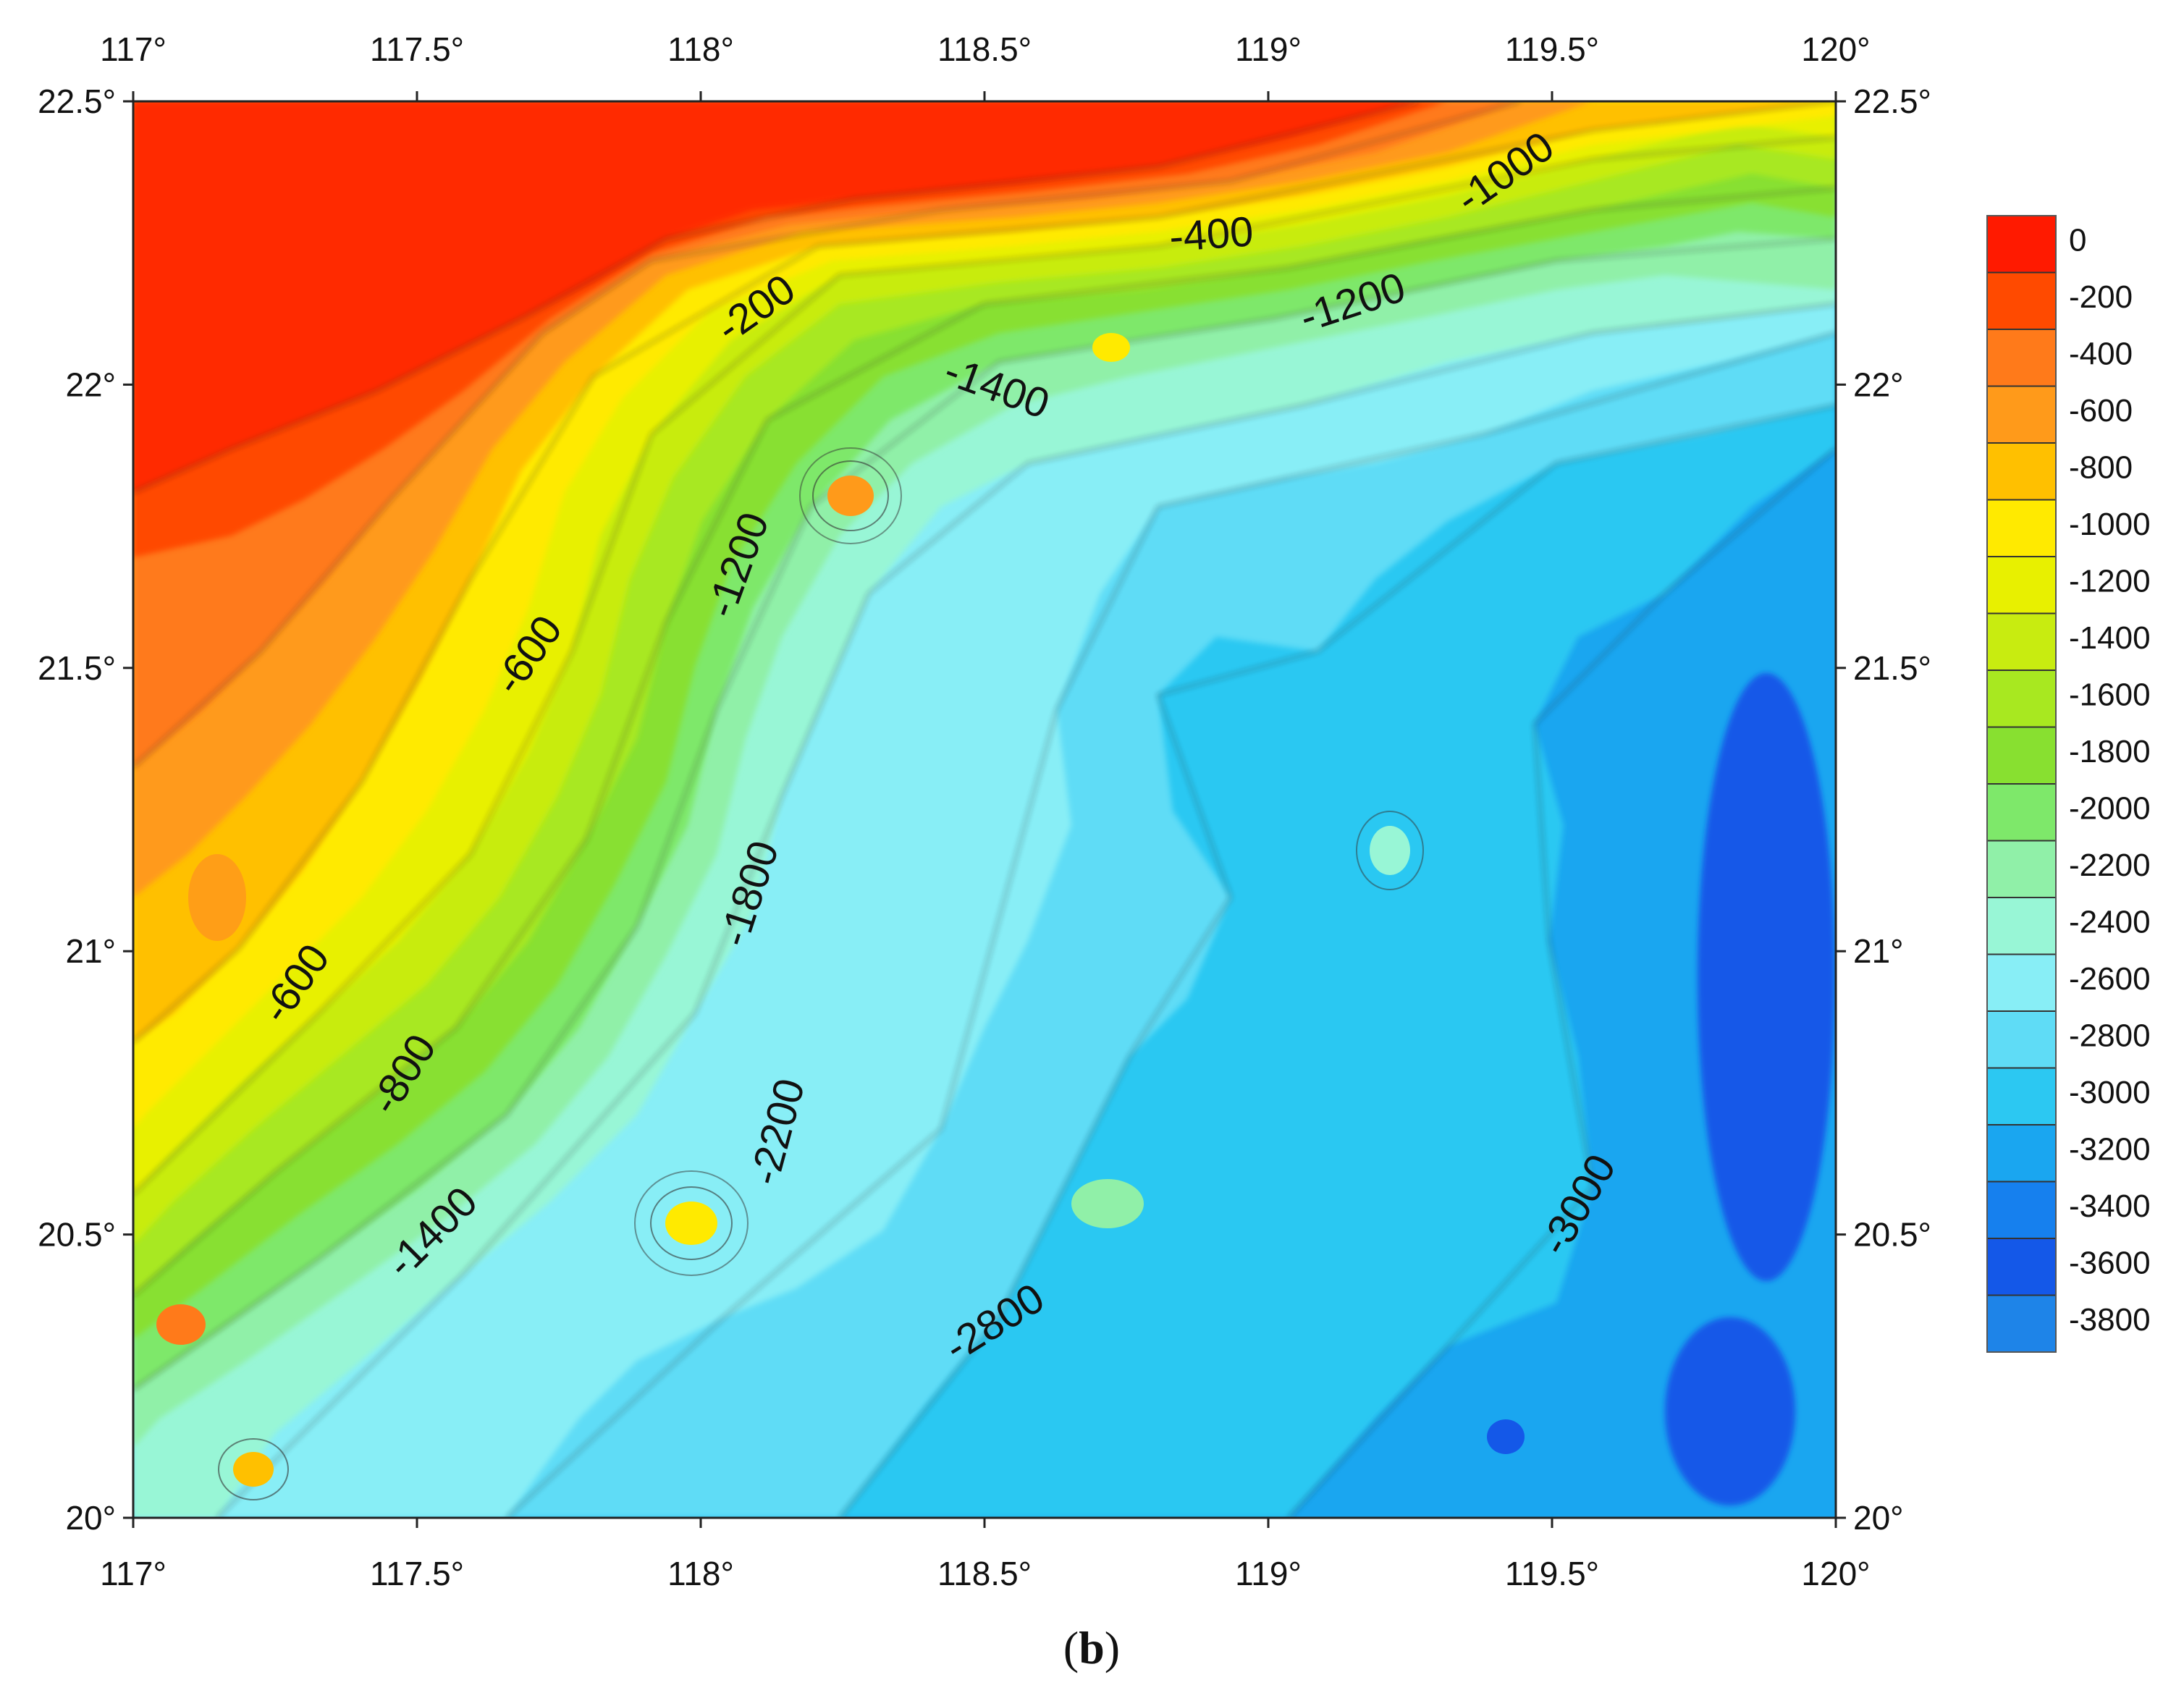 The width and height of the screenshot is (2184, 1685). Describe the element at coordinates (2110, 695) in the screenshot. I see `colorbar-label: -1600` at that location.